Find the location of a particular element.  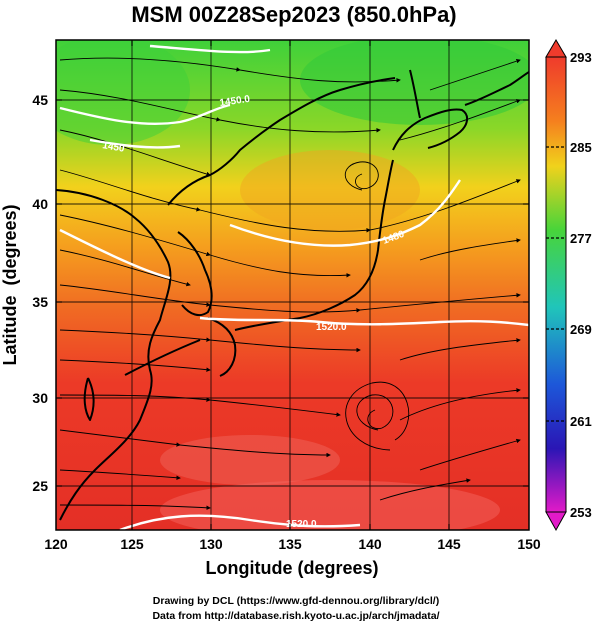

coastline-korean-peninsula is located at coordinates (195, 274).